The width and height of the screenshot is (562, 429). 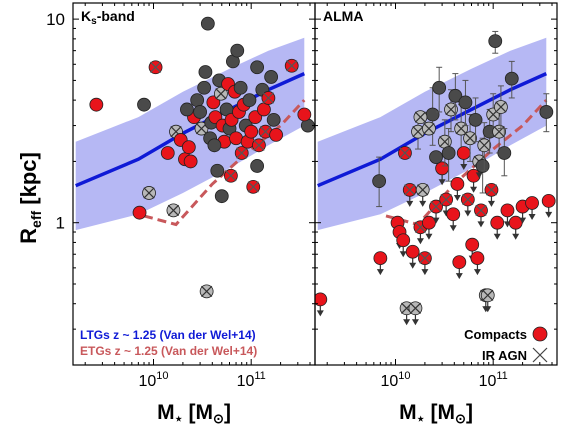 What do you see at coordinates (495, 334) in the screenshot?
I see `legend-text: Compacts` at bounding box center [495, 334].